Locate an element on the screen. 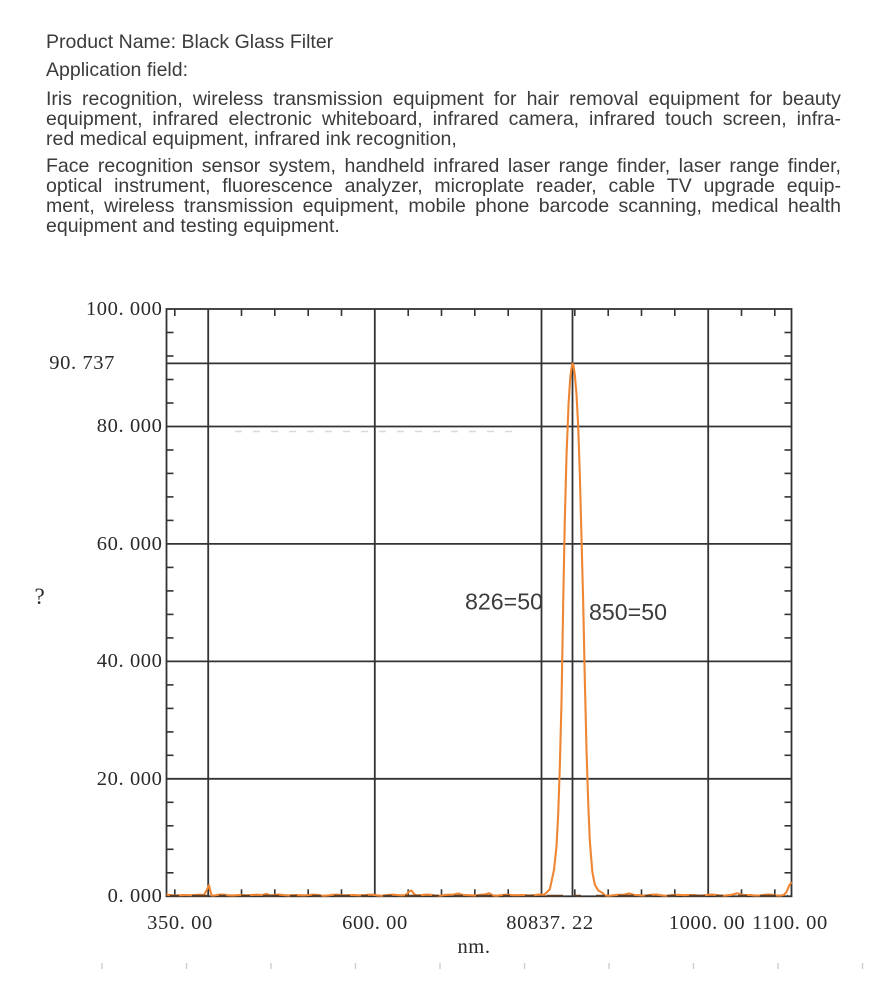 The image size is (888, 981). svg-text: 80837. 22 is located at coordinates (549, 923).